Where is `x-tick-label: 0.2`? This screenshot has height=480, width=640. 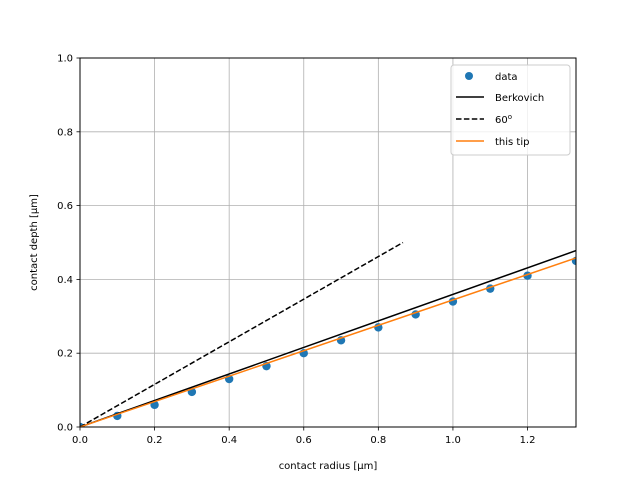 x-tick-label: 0.2 is located at coordinates (155, 440).